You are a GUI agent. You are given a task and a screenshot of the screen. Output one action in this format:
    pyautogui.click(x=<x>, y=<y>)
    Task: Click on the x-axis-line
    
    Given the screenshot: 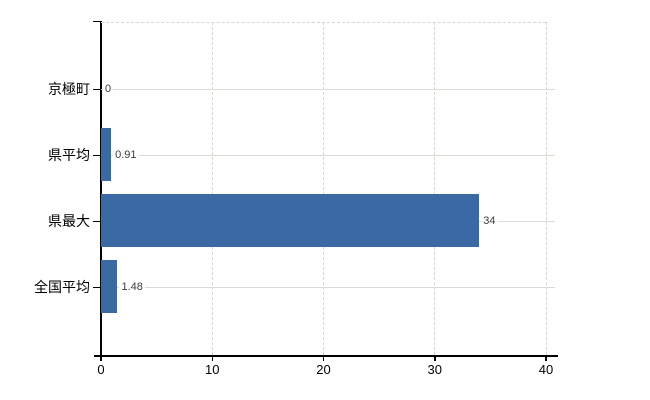 What is the action you would take?
    pyautogui.click(x=326, y=356)
    